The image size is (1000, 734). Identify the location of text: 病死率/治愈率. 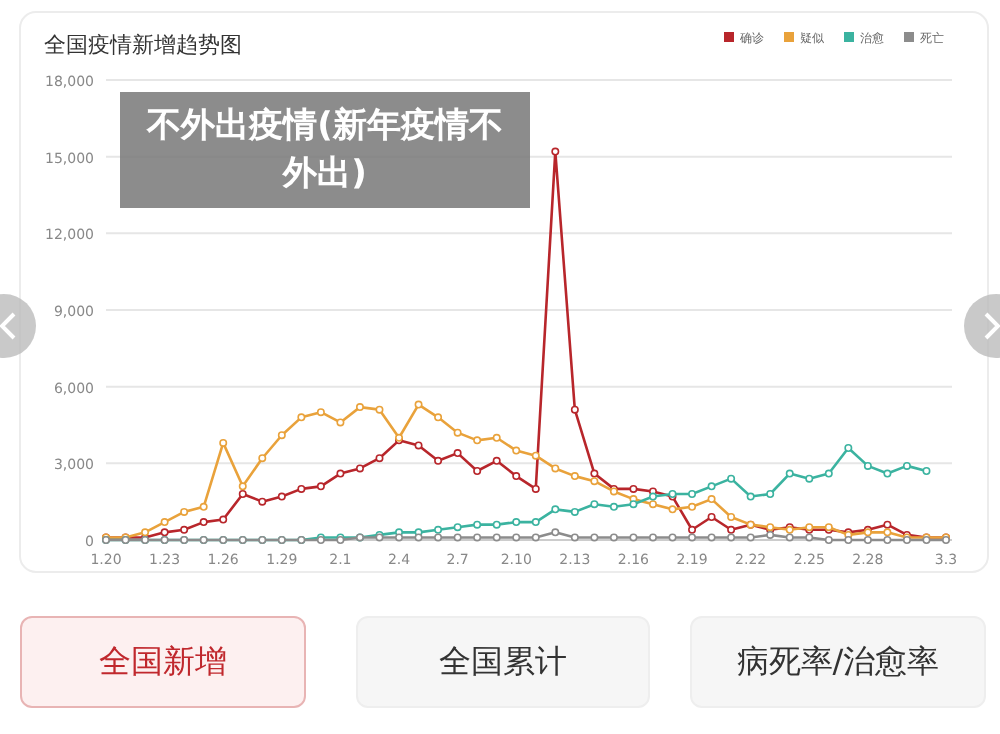
(838, 662).